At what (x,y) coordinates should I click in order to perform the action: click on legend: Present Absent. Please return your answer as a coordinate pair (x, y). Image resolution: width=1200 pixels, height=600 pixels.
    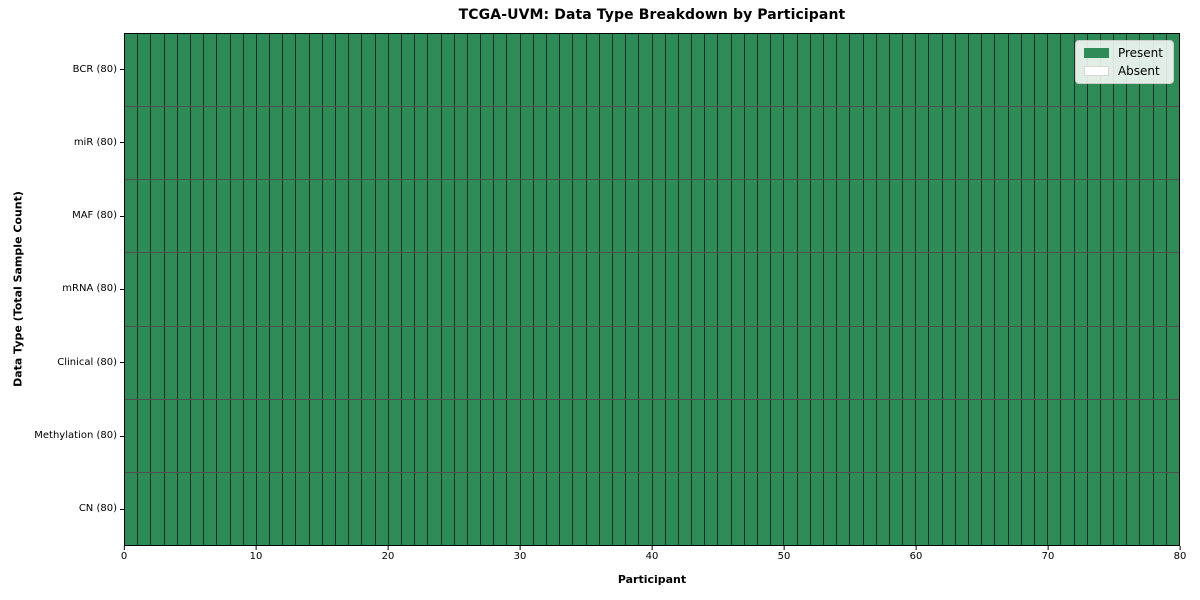
    Looking at the image, I should click on (1124, 62).